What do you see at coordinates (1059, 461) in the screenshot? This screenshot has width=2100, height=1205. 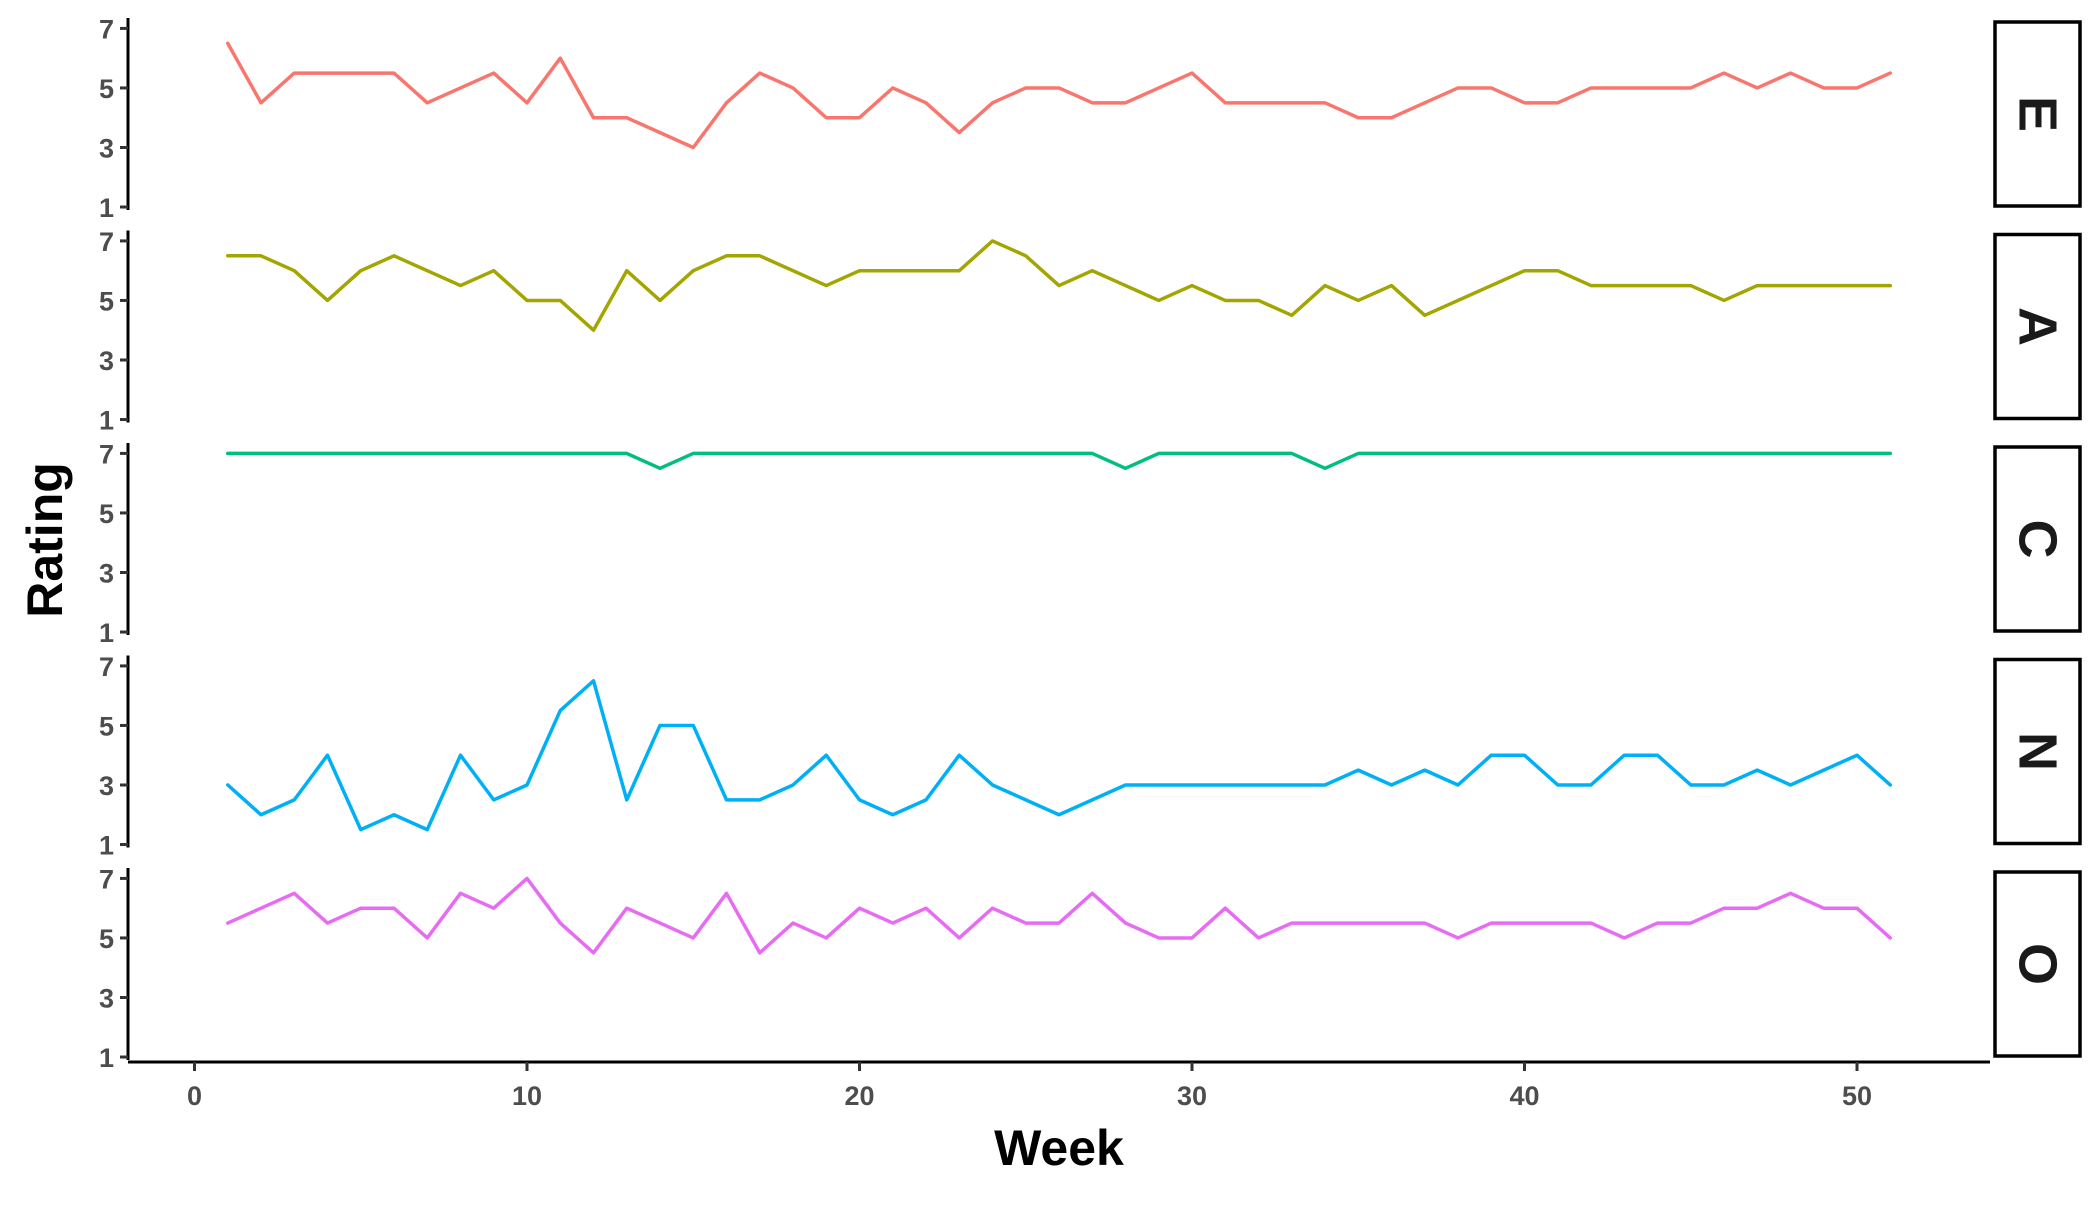 I see `series-line-C` at bounding box center [1059, 461].